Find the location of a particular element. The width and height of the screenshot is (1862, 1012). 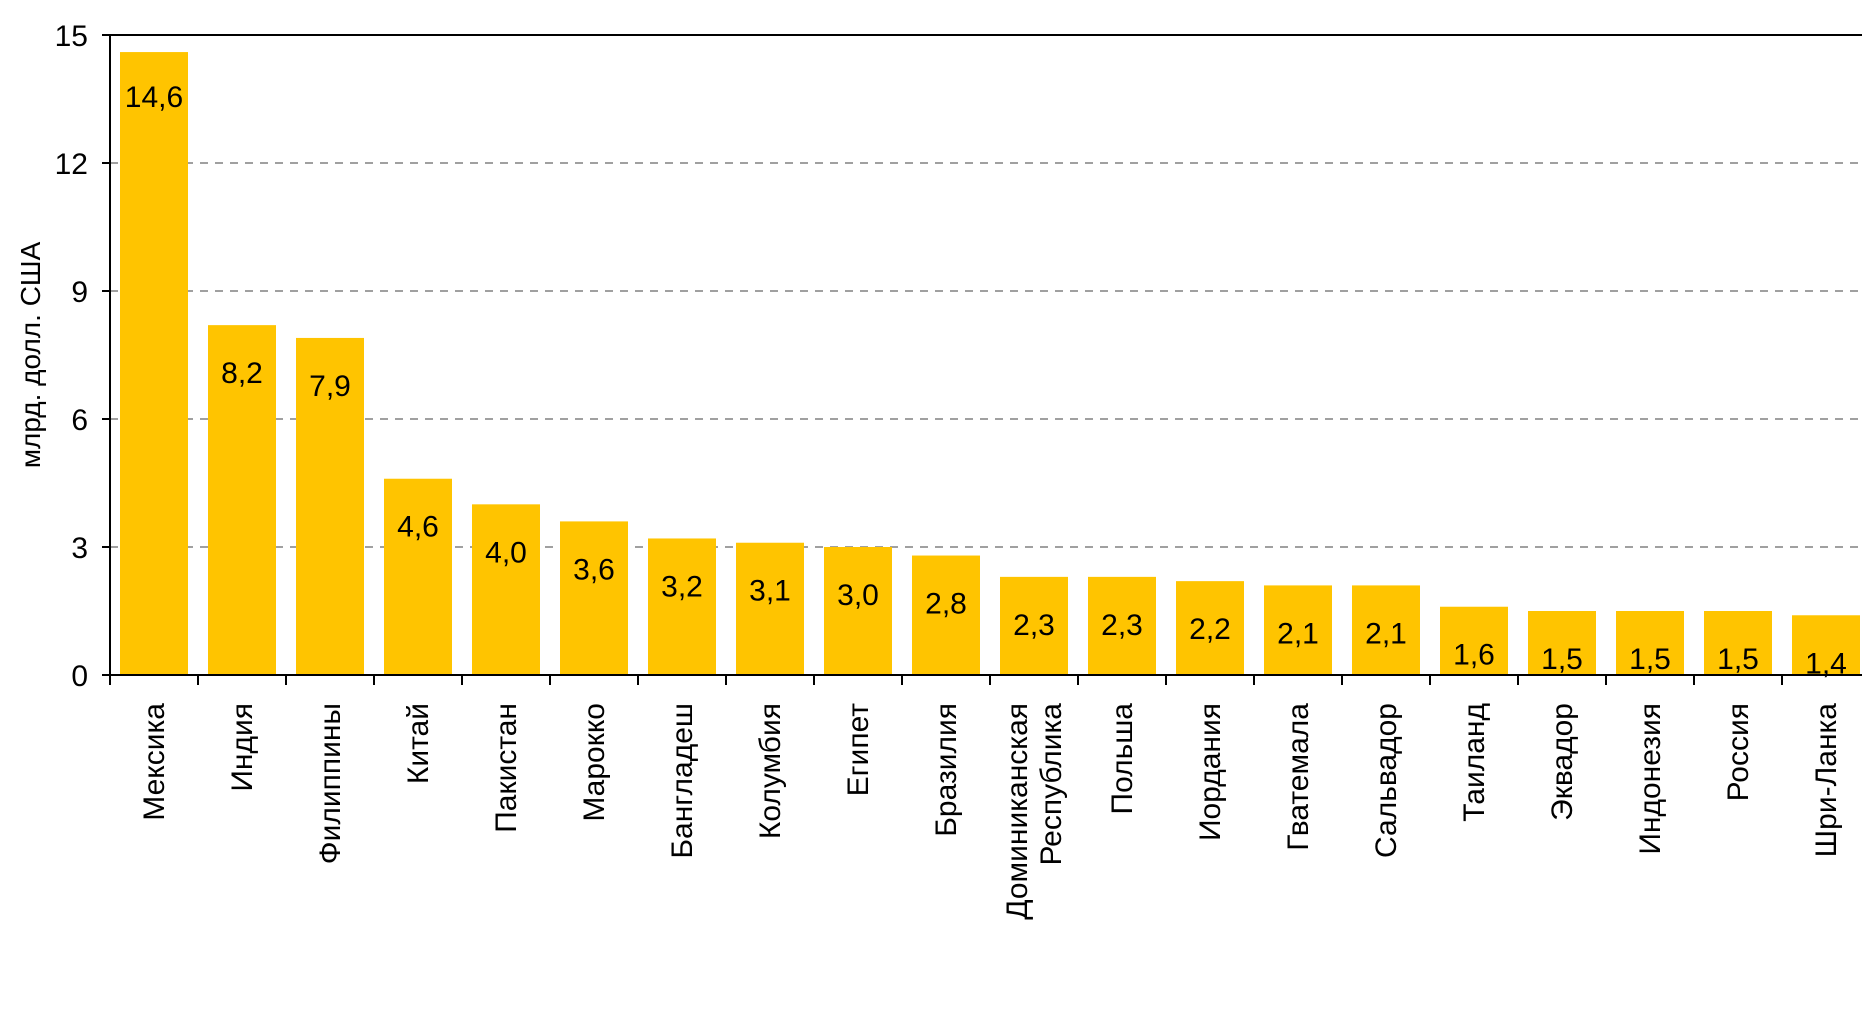

bar-value-label: 3,0 is located at coordinates (858, 595).